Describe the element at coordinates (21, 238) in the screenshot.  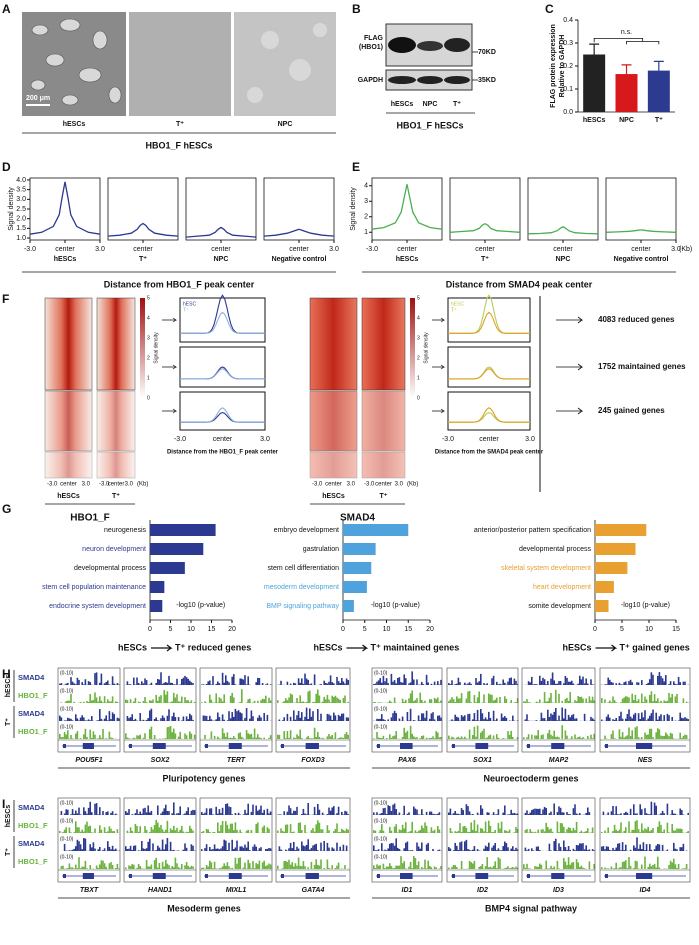
I see `y-tick-label: 1.0` at that location.